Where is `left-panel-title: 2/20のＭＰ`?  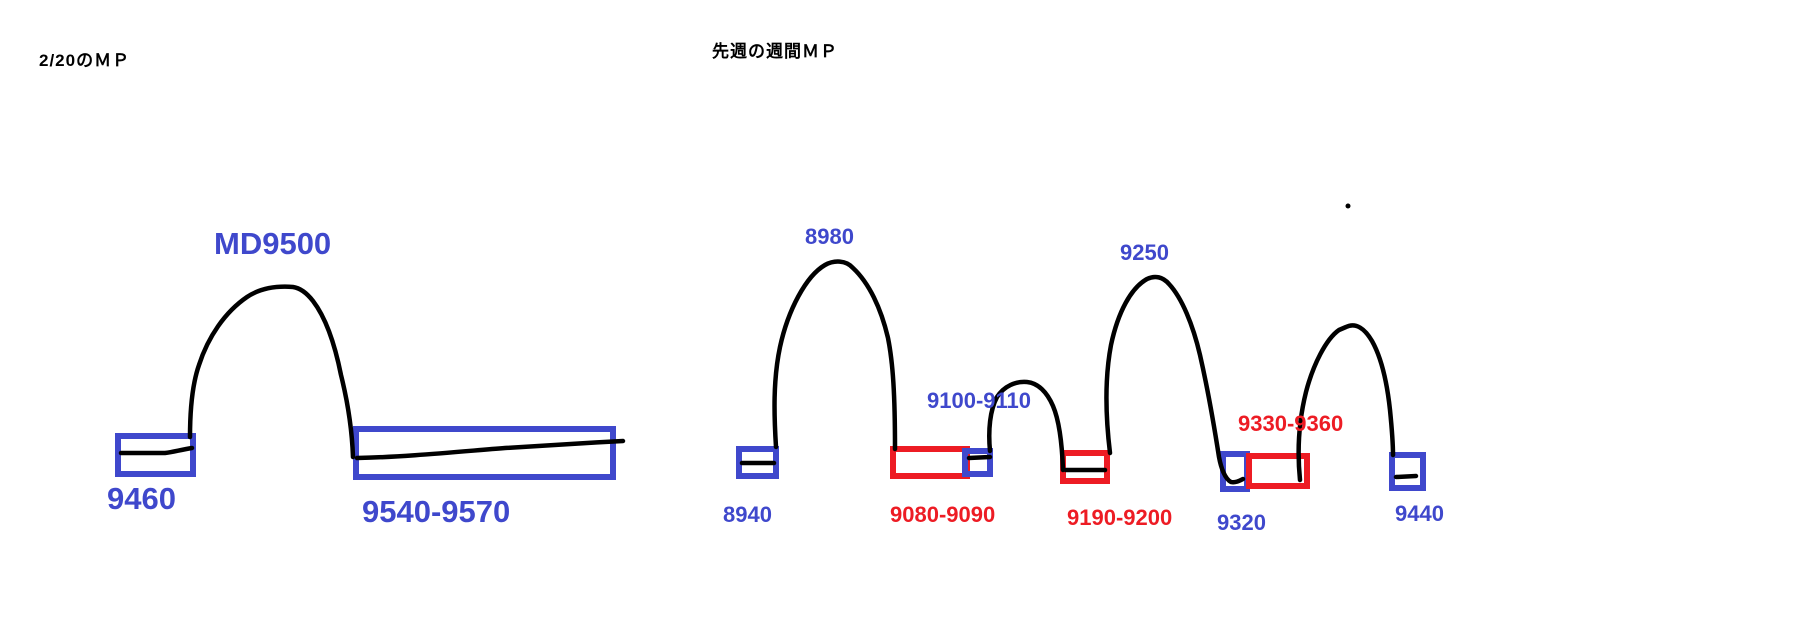
left-panel-title: 2/20のＭＰ is located at coordinates (85, 60).